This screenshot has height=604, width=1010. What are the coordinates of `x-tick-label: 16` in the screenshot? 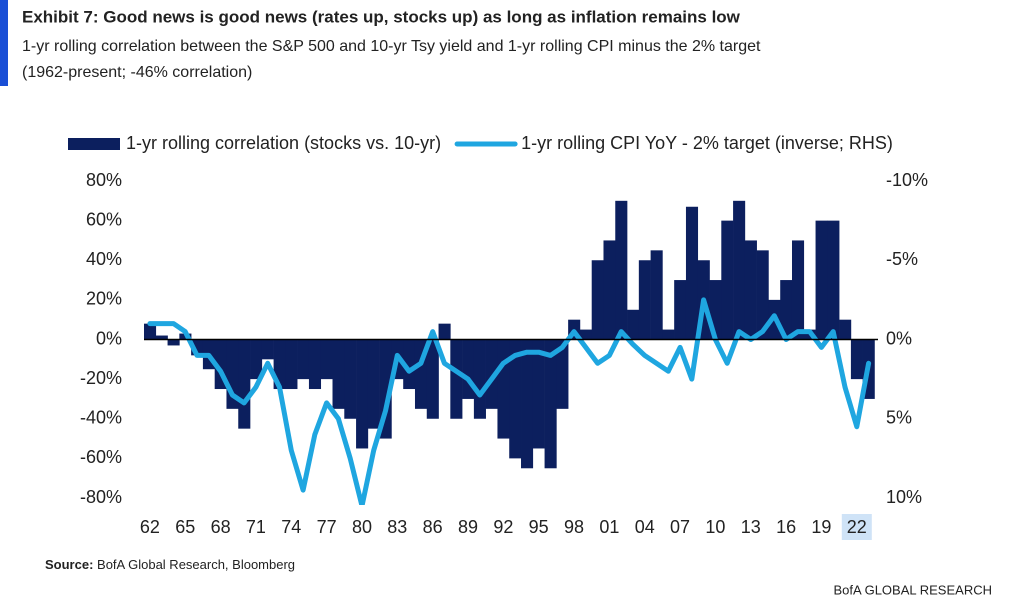 It's located at (786, 527).